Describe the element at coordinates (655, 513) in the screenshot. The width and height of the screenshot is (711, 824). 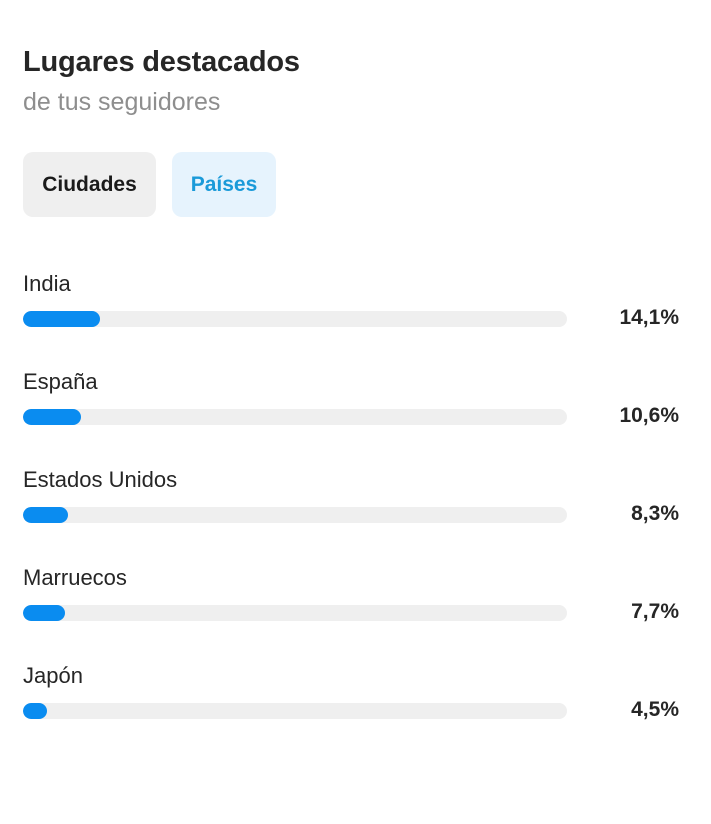
I see `location-percentage: 8,3%` at that location.